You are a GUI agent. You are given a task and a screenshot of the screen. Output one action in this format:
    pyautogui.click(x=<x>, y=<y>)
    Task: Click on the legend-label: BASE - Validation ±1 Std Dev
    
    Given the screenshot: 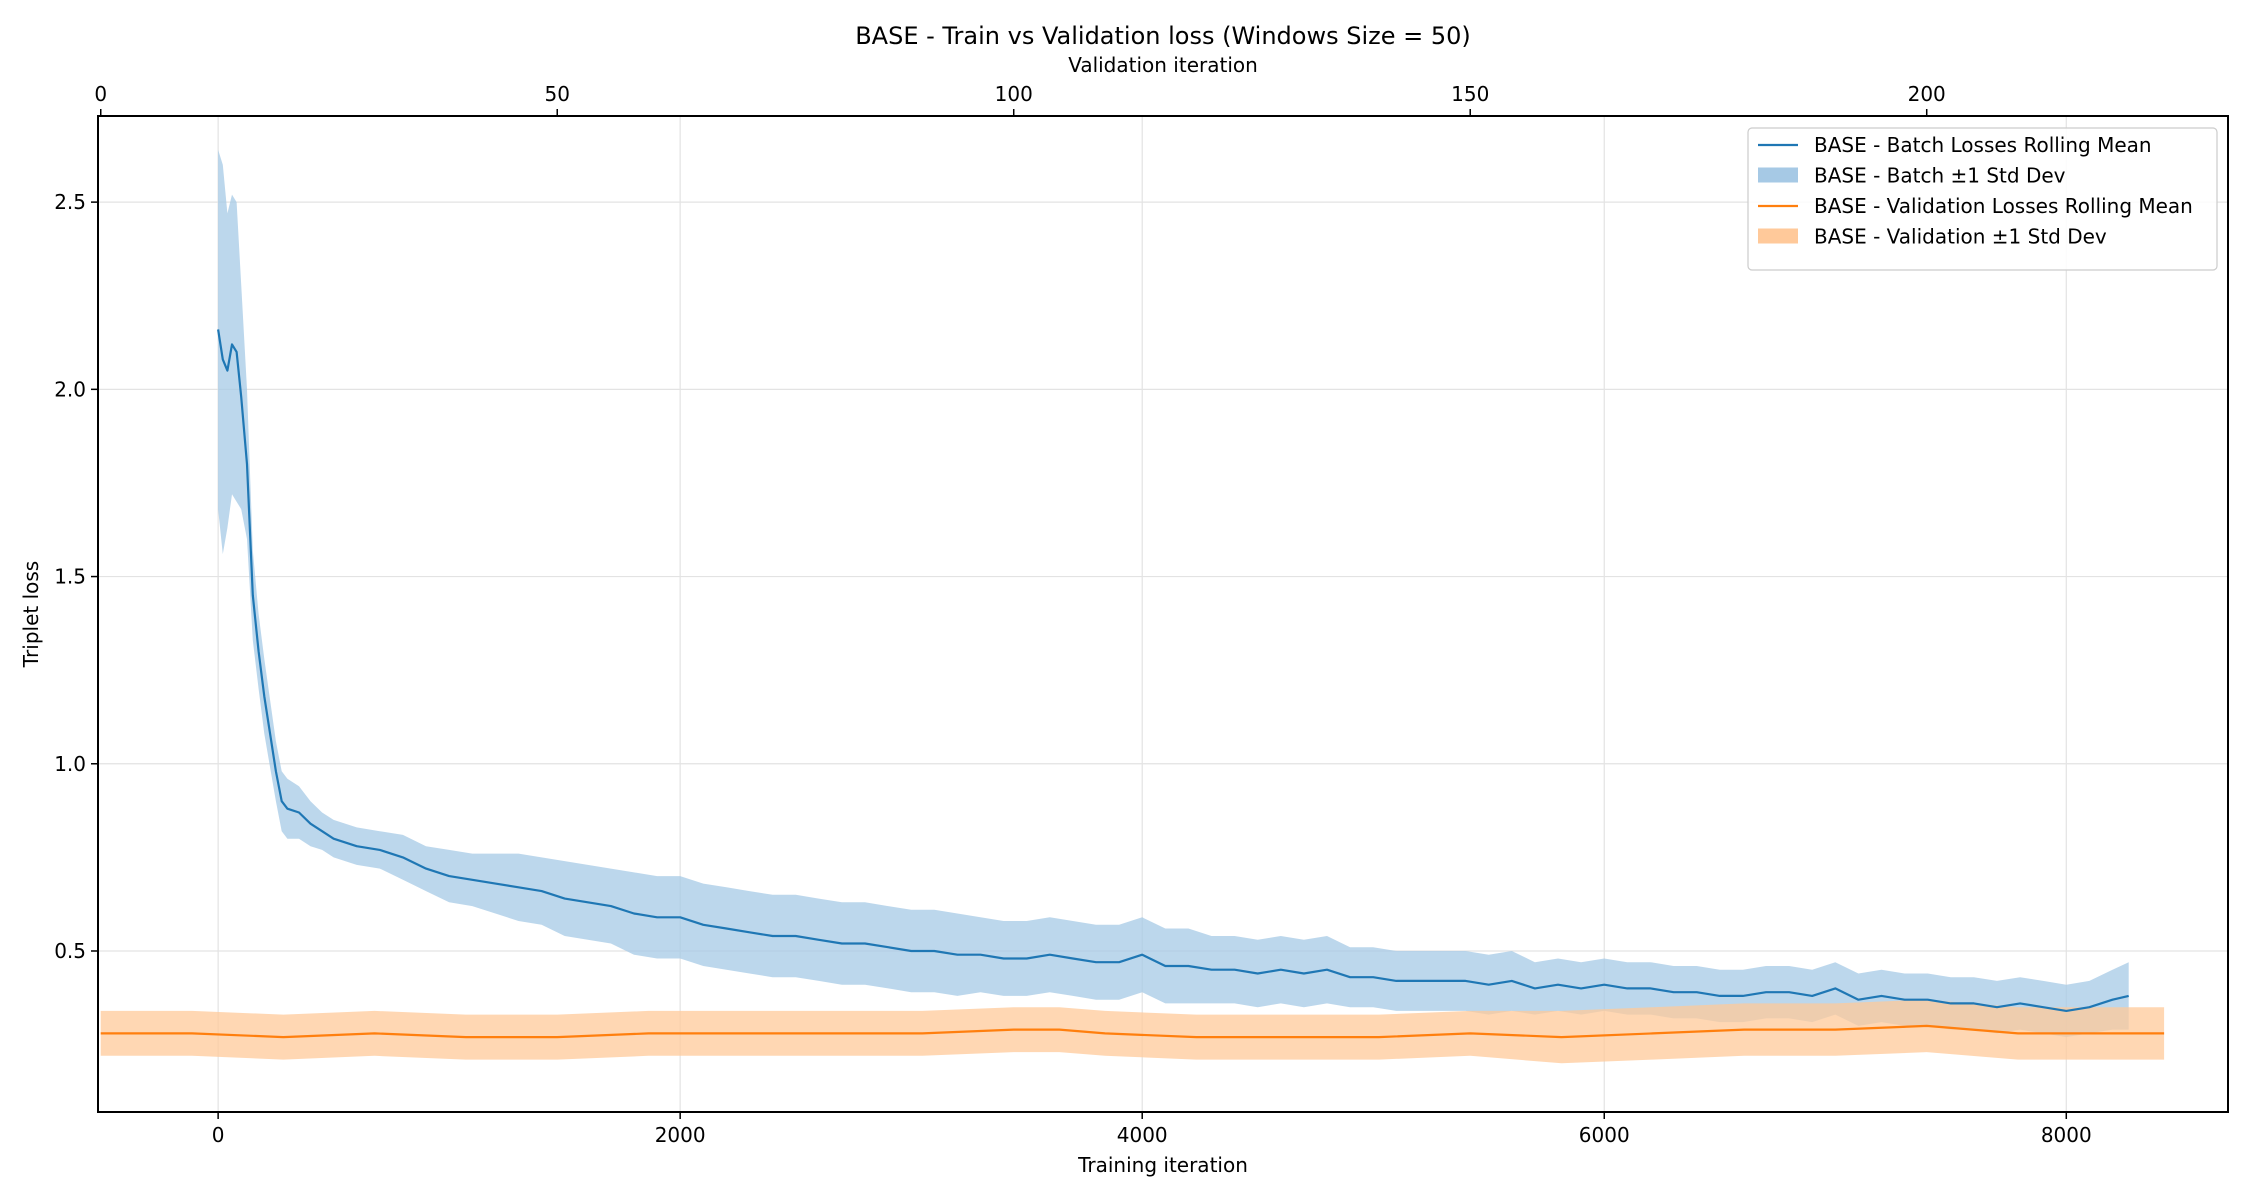 What is the action you would take?
    pyautogui.click(x=1960, y=237)
    